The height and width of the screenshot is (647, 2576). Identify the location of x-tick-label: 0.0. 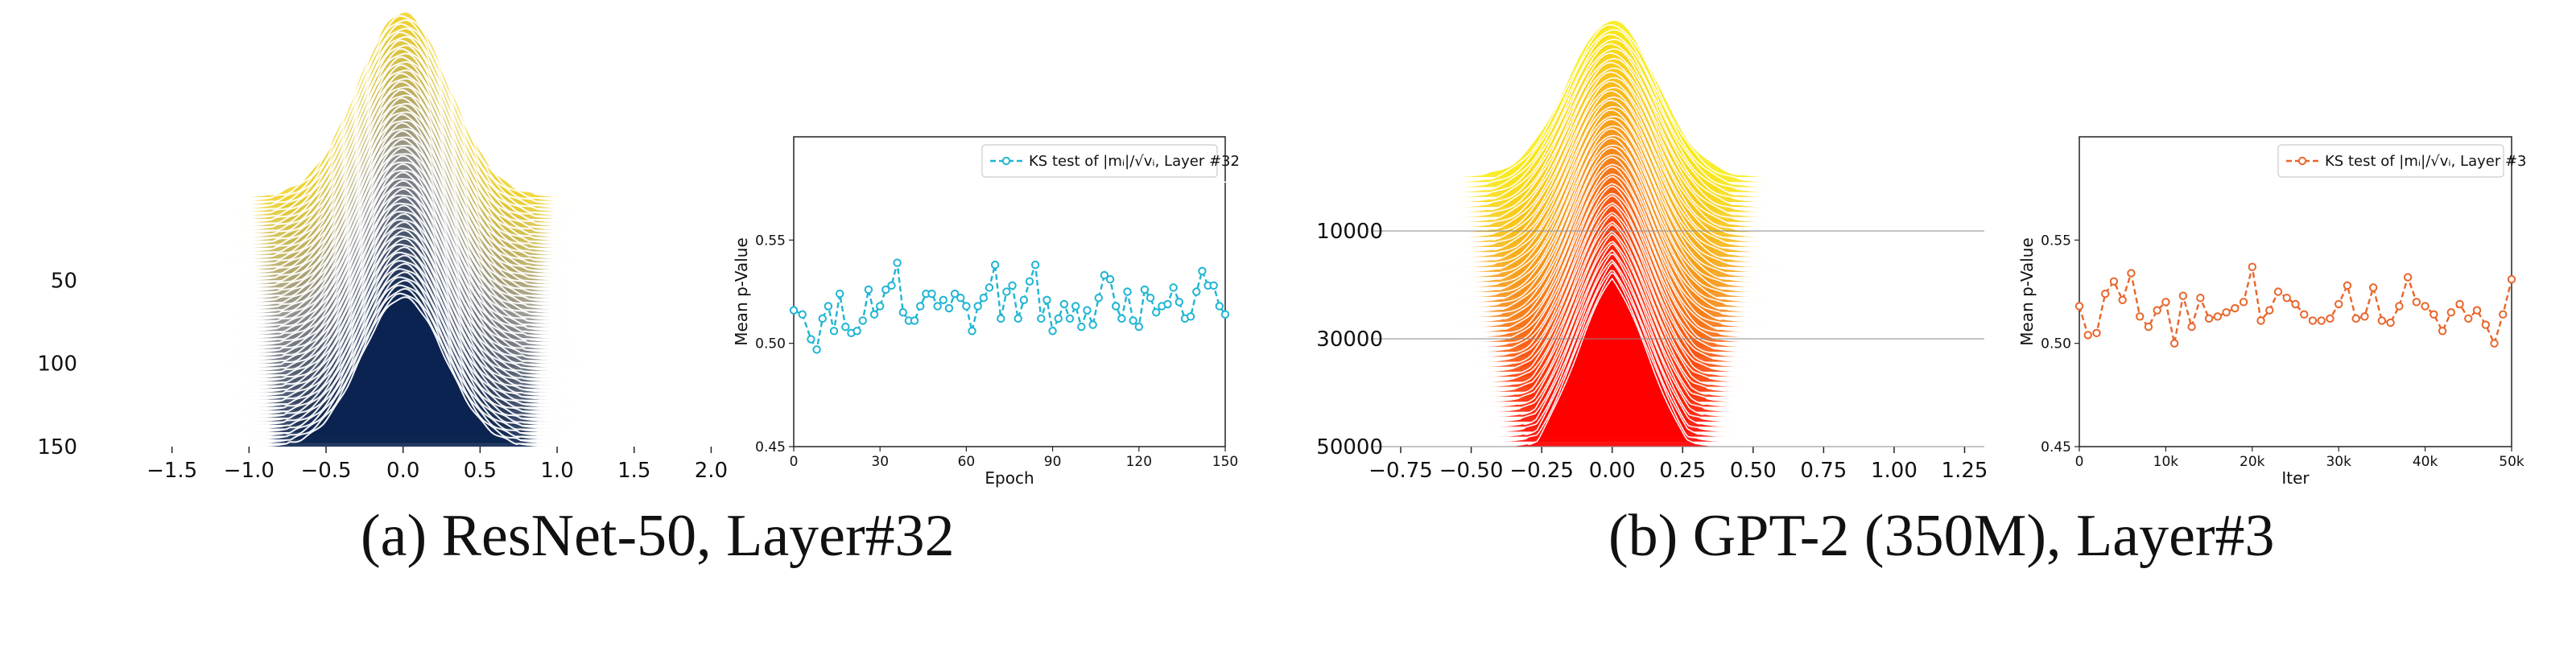
(402, 471).